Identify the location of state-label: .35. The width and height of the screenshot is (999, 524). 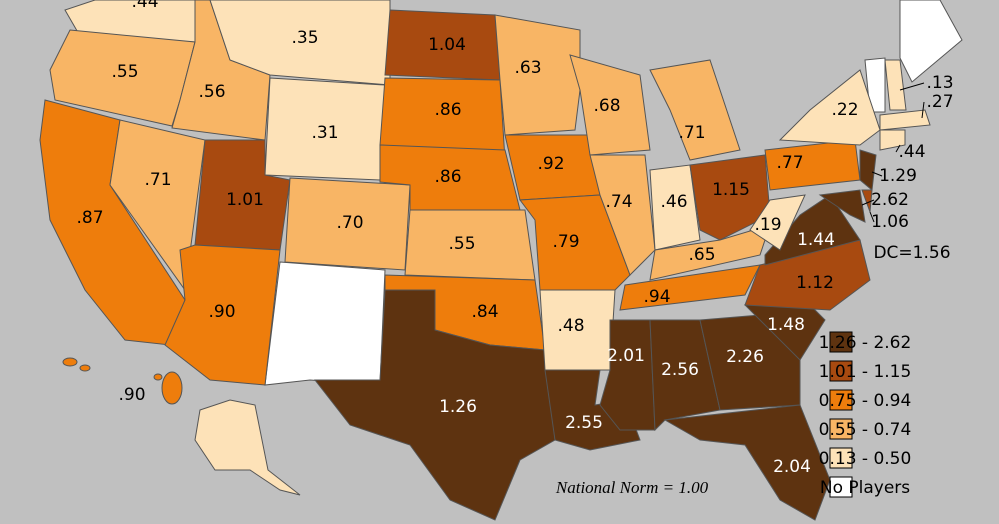
(304, 38).